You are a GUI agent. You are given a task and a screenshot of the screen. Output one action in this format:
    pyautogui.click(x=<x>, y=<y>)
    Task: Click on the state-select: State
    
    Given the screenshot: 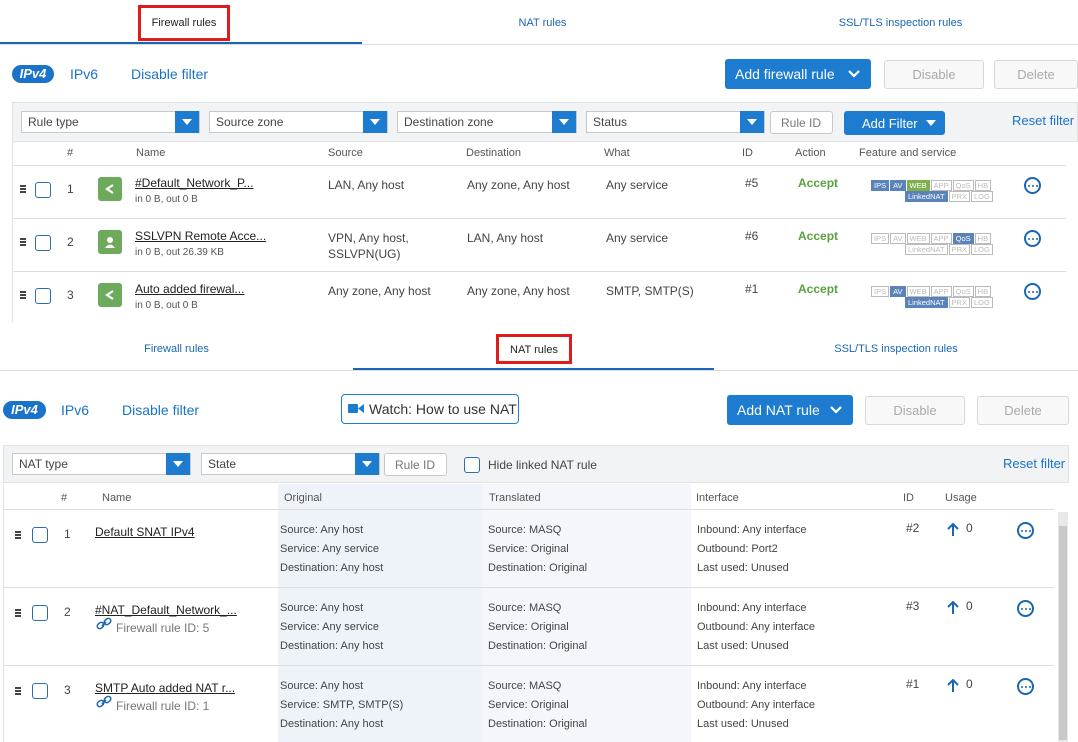 What is the action you would take?
    pyautogui.click(x=290, y=464)
    